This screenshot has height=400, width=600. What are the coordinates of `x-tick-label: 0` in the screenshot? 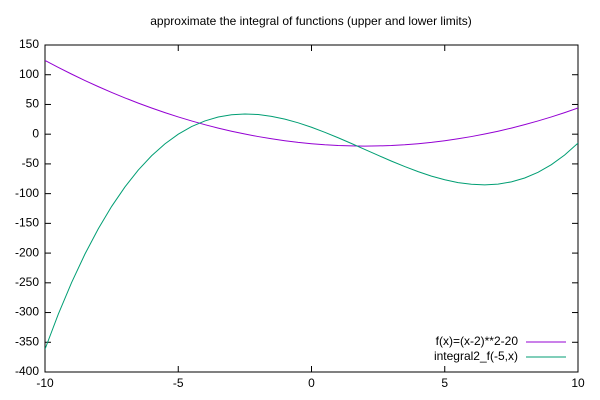 It's located at (311, 383).